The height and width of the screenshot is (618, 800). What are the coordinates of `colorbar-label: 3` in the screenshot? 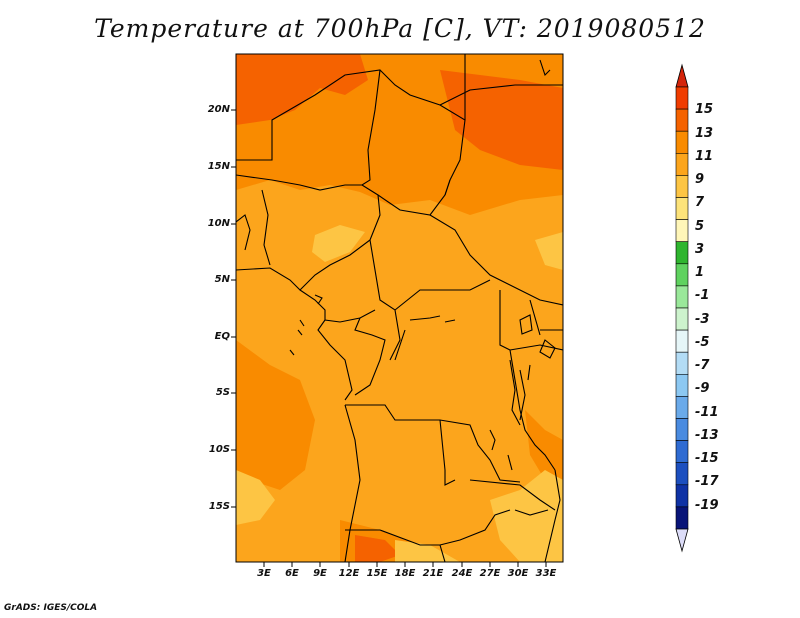 It's located at (700, 249).